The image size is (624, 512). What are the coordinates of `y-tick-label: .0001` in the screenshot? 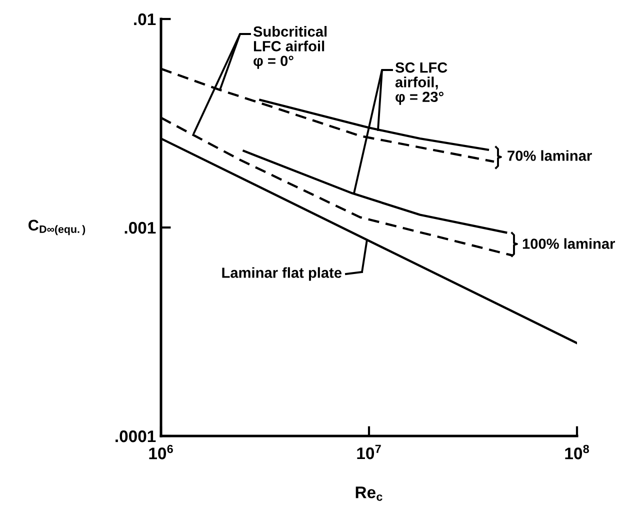 It's located at (136, 436).